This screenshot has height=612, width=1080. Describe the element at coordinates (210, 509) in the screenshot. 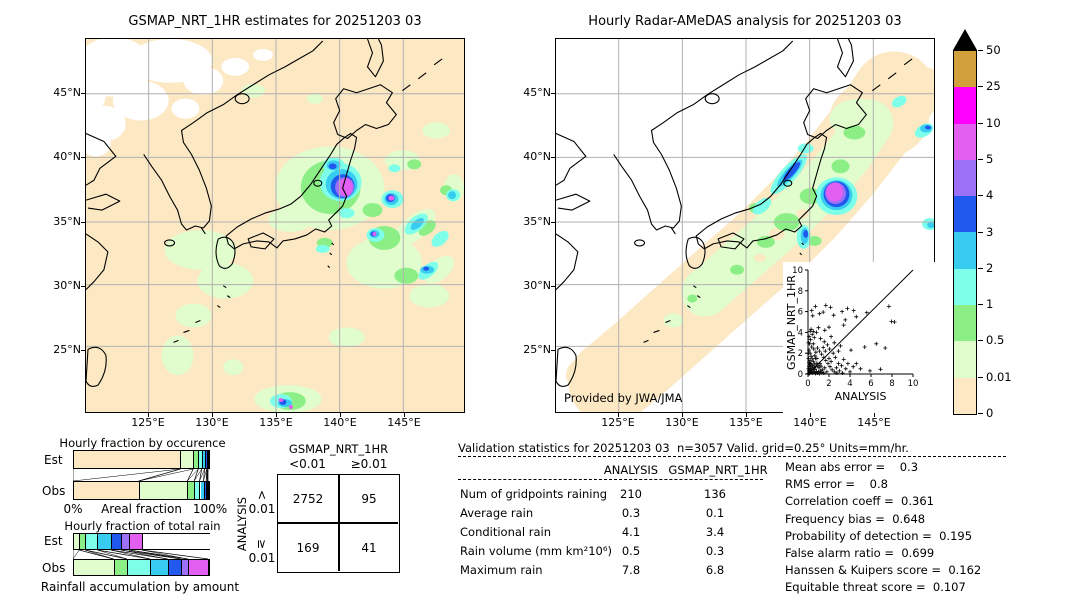

I see `occurrence-x-max: 100%` at that location.